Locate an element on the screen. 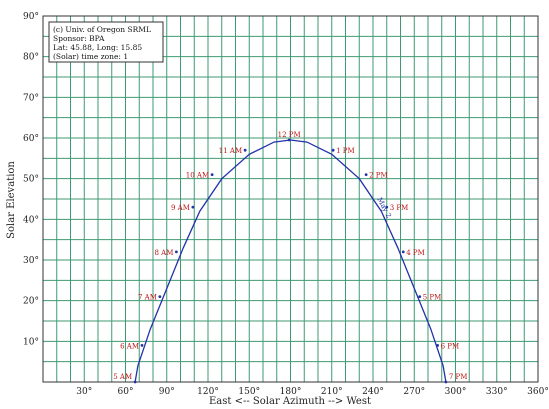  info-box-frame is located at coordinates (106, 42).